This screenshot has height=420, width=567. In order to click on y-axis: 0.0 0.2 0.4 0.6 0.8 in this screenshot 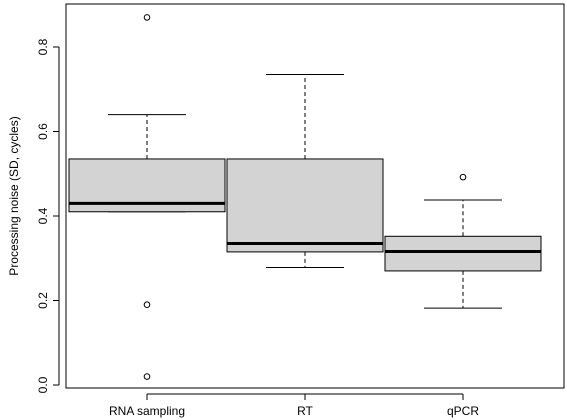, I will do `click(48, 215)`.